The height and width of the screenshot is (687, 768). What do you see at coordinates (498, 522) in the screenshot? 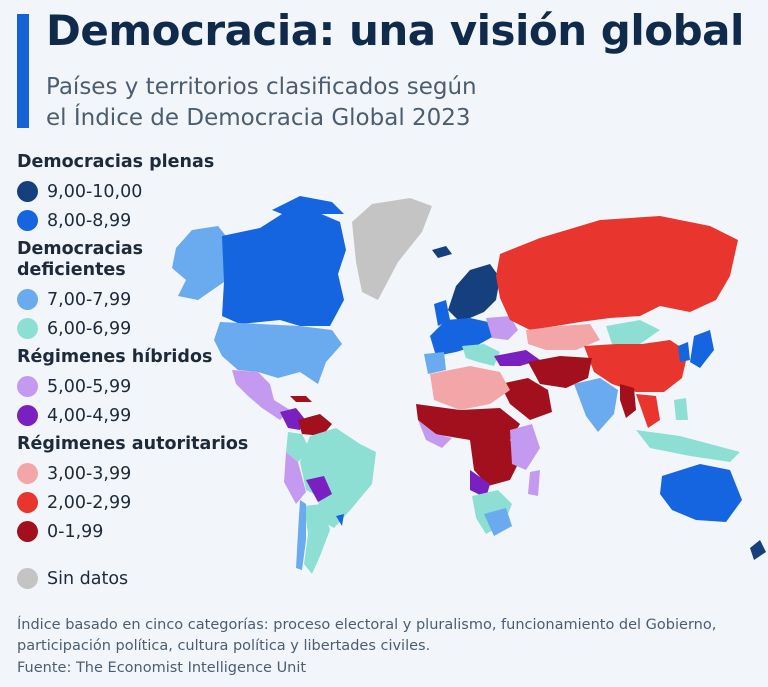
I see `region-south-africa` at bounding box center [498, 522].